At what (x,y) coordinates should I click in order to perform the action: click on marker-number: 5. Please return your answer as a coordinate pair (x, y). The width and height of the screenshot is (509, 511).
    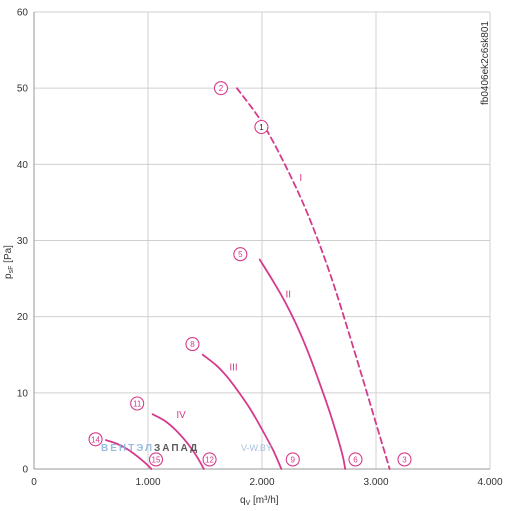
    Looking at the image, I should click on (240, 254).